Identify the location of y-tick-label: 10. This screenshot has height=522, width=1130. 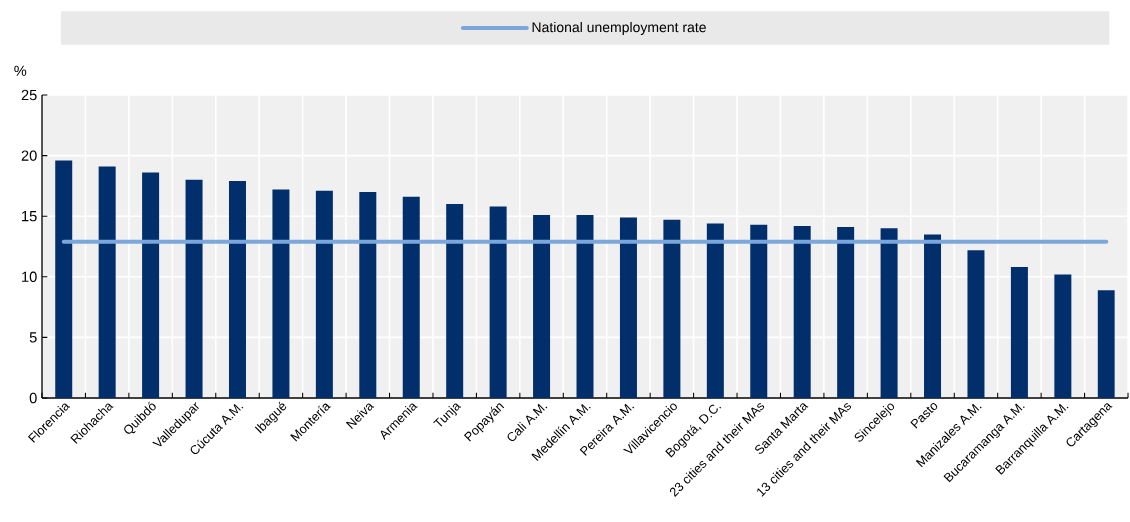
(29, 276).